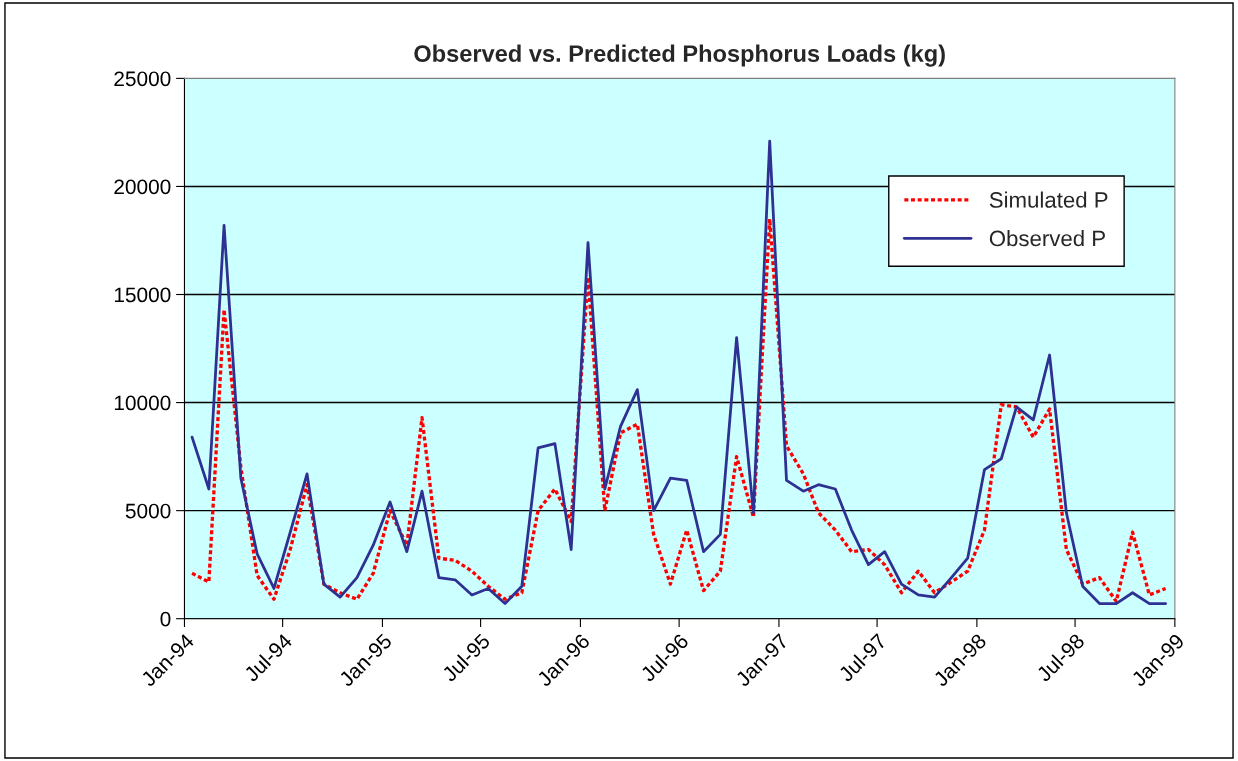 The width and height of the screenshot is (1238, 761). Describe the element at coordinates (165, 619) in the screenshot. I see `y-tick-label: 0` at that location.